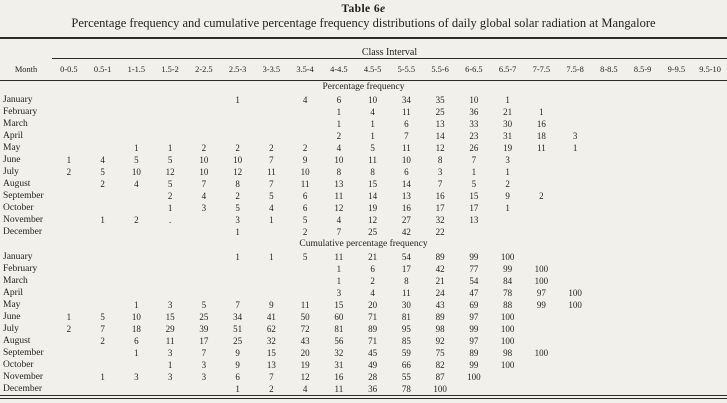 The image size is (727, 403). I want to click on value-cell: 82, so click(440, 365).